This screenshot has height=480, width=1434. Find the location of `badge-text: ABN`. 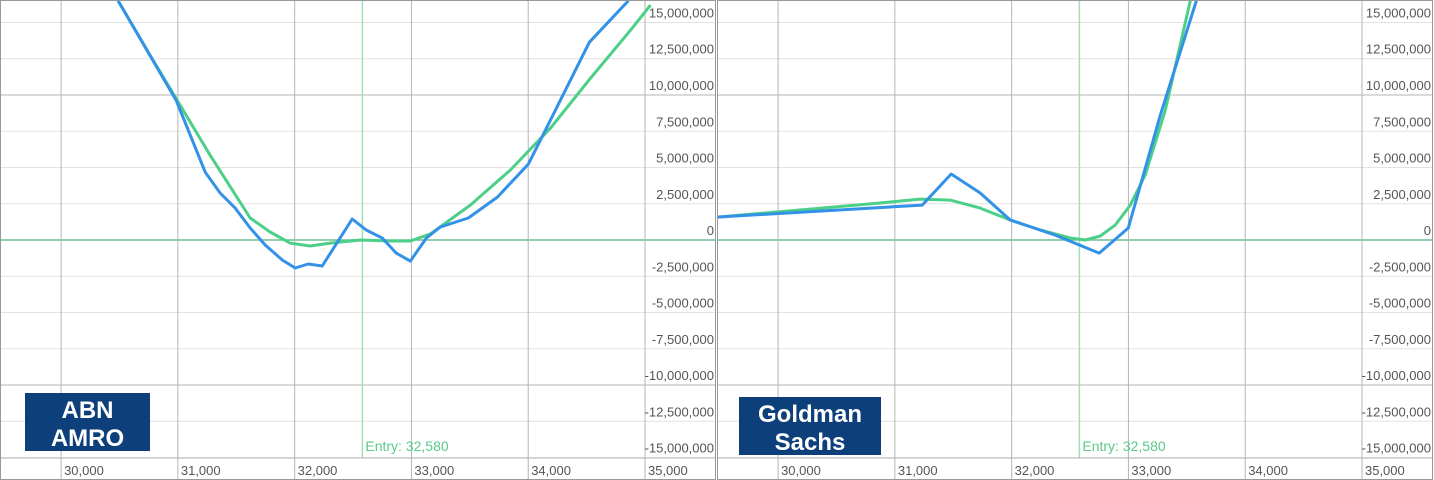

badge-text: ABN is located at coordinates (88, 410).